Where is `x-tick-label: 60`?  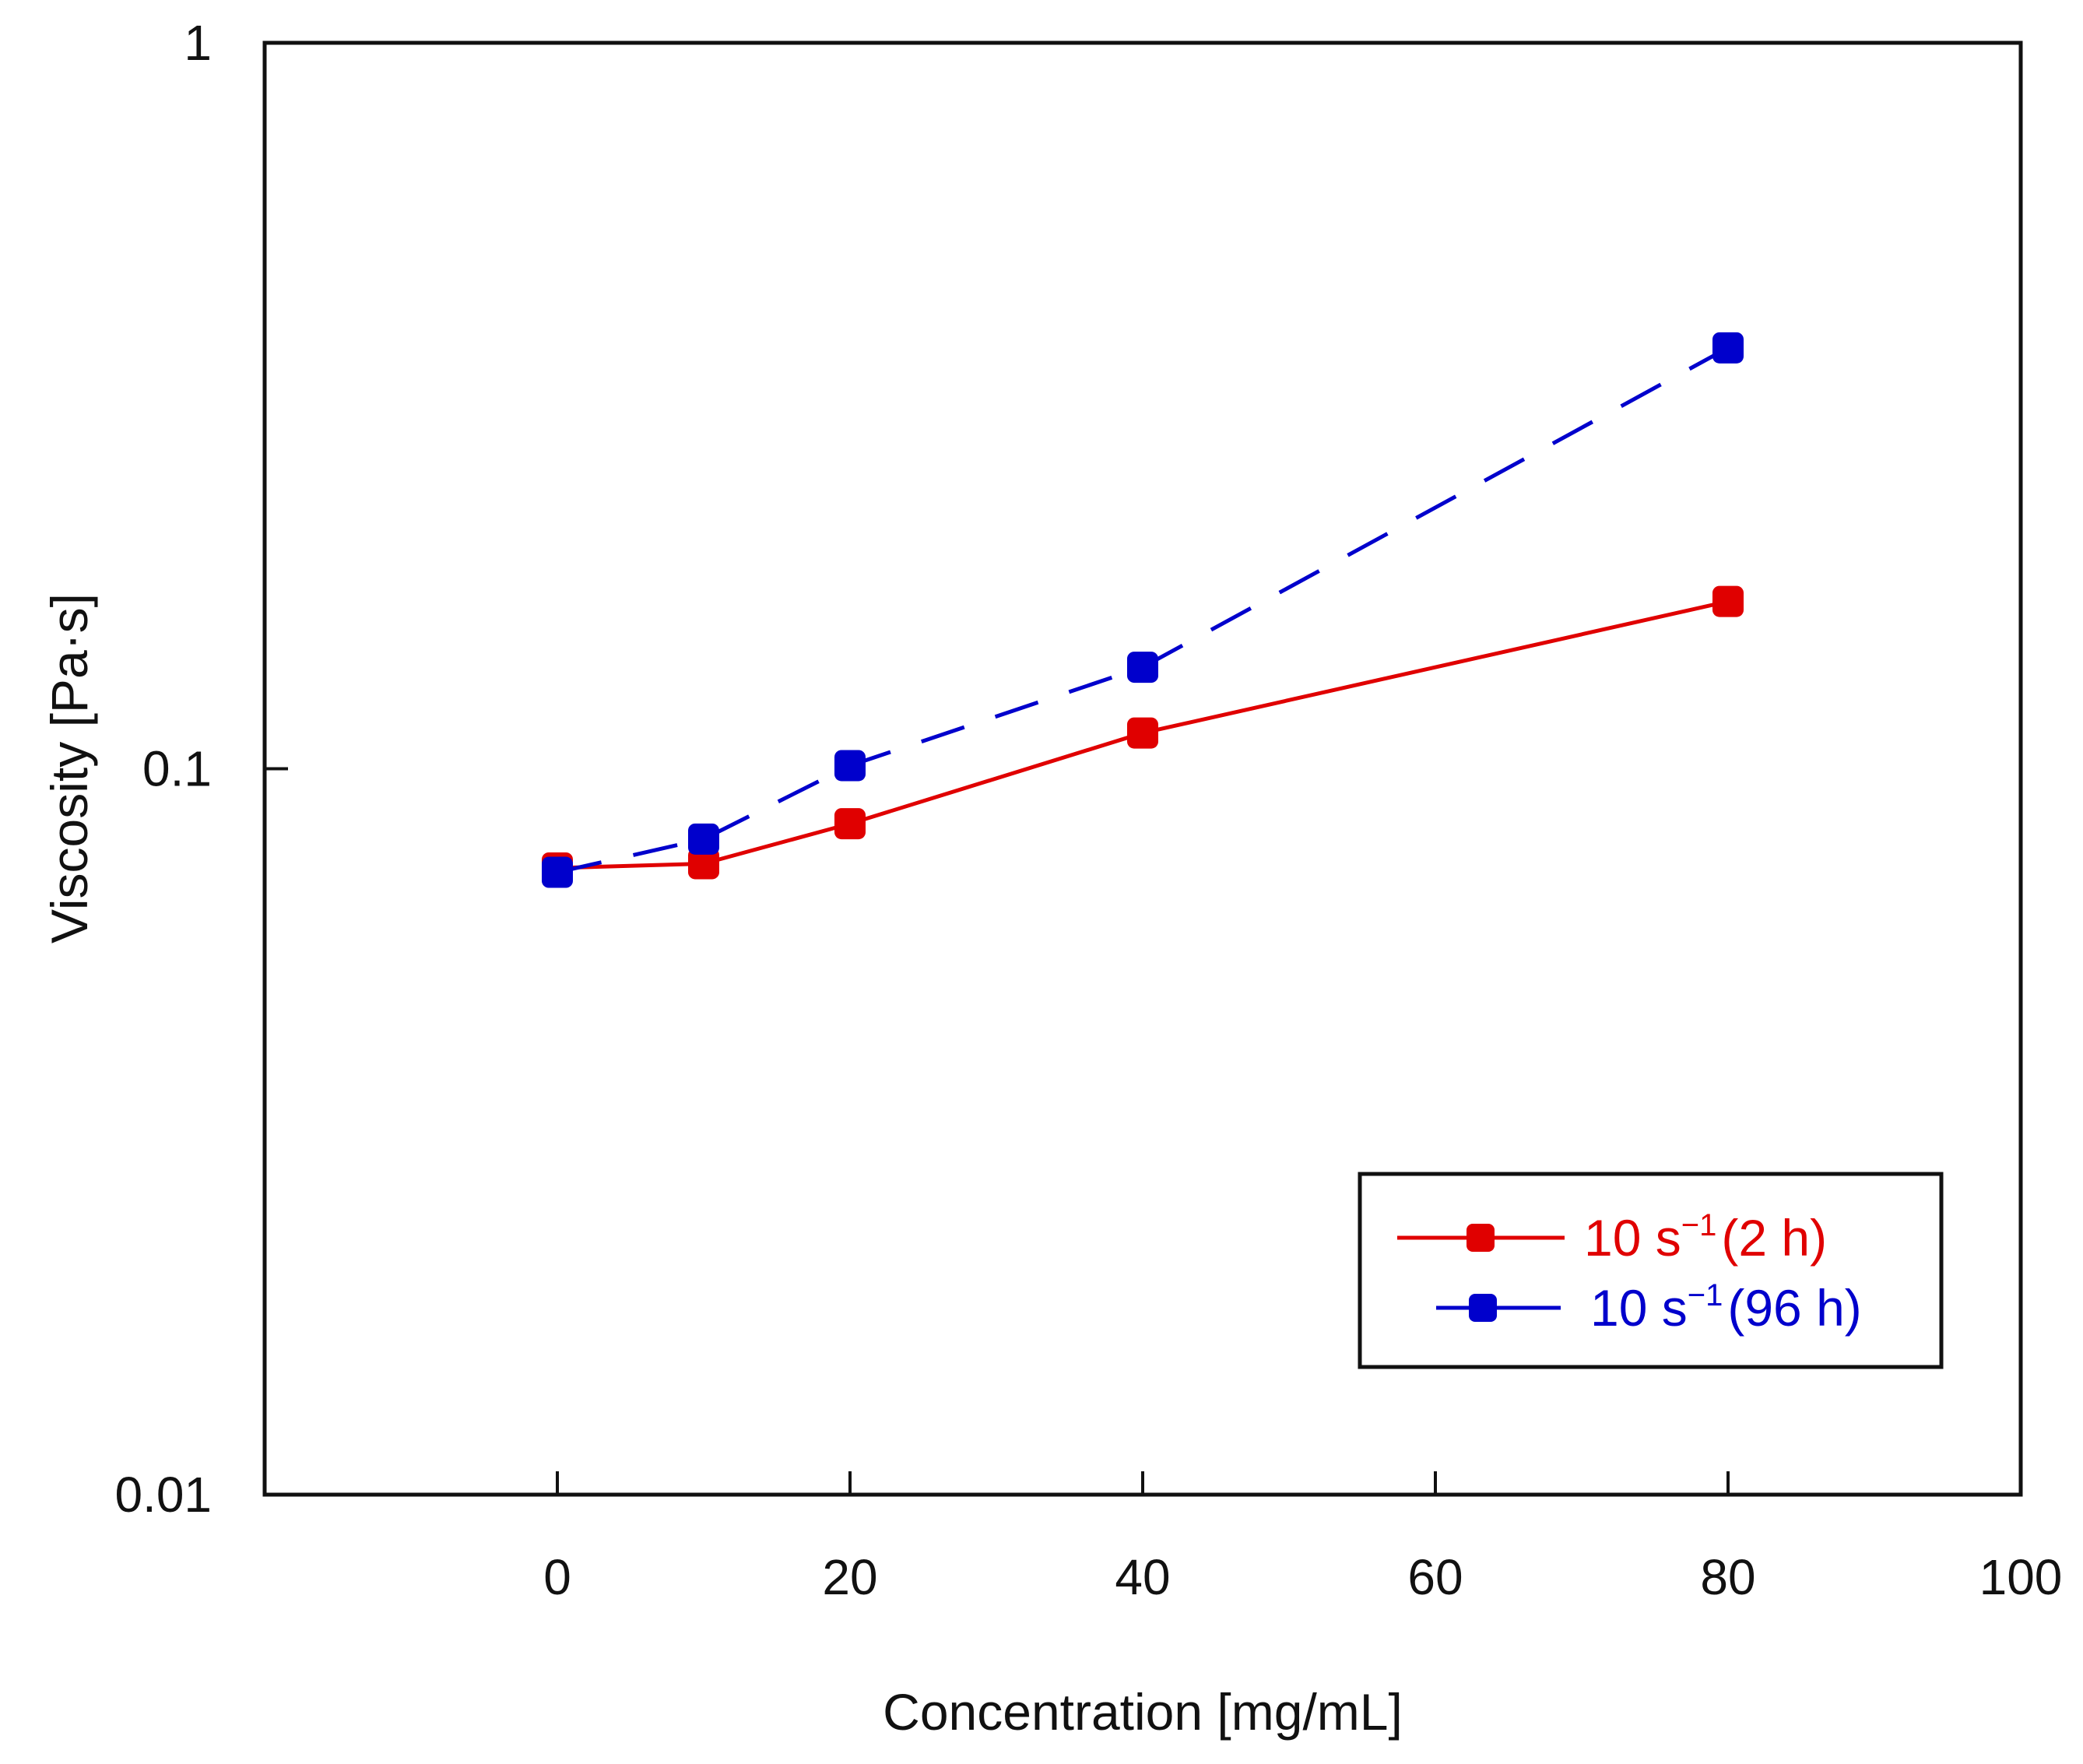 x-tick-label: 60 is located at coordinates (1435, 1577).